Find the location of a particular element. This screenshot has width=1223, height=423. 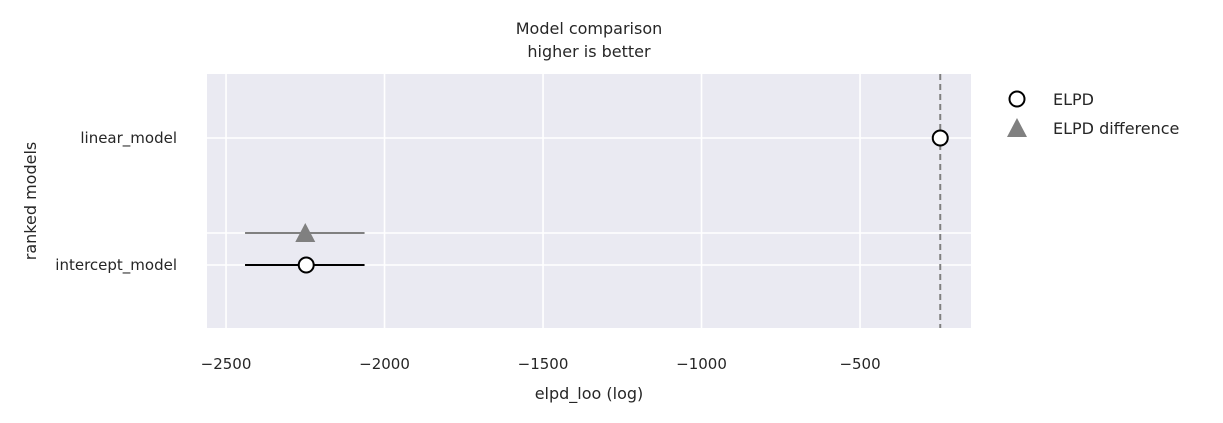

chart-title: Model comparison is located at coordinates (589, 28).